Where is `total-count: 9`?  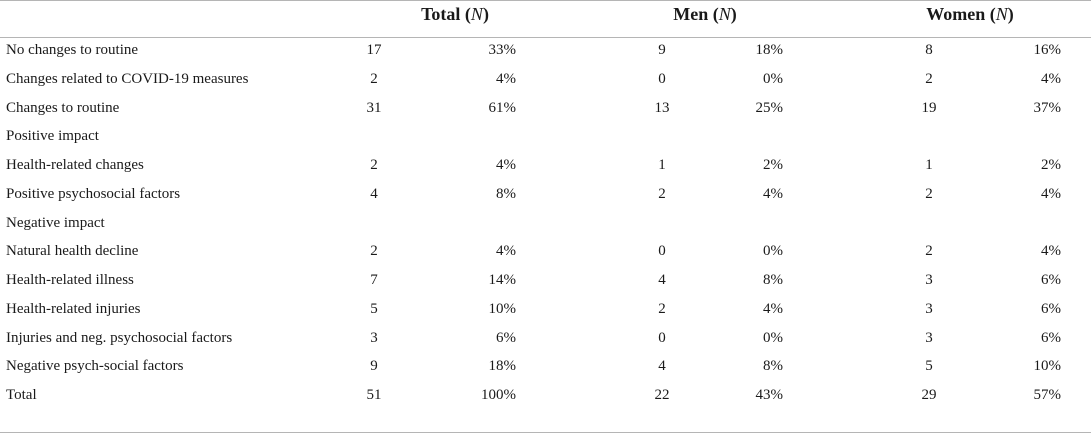
total-count: 9 is located at coordinates (374, 366).